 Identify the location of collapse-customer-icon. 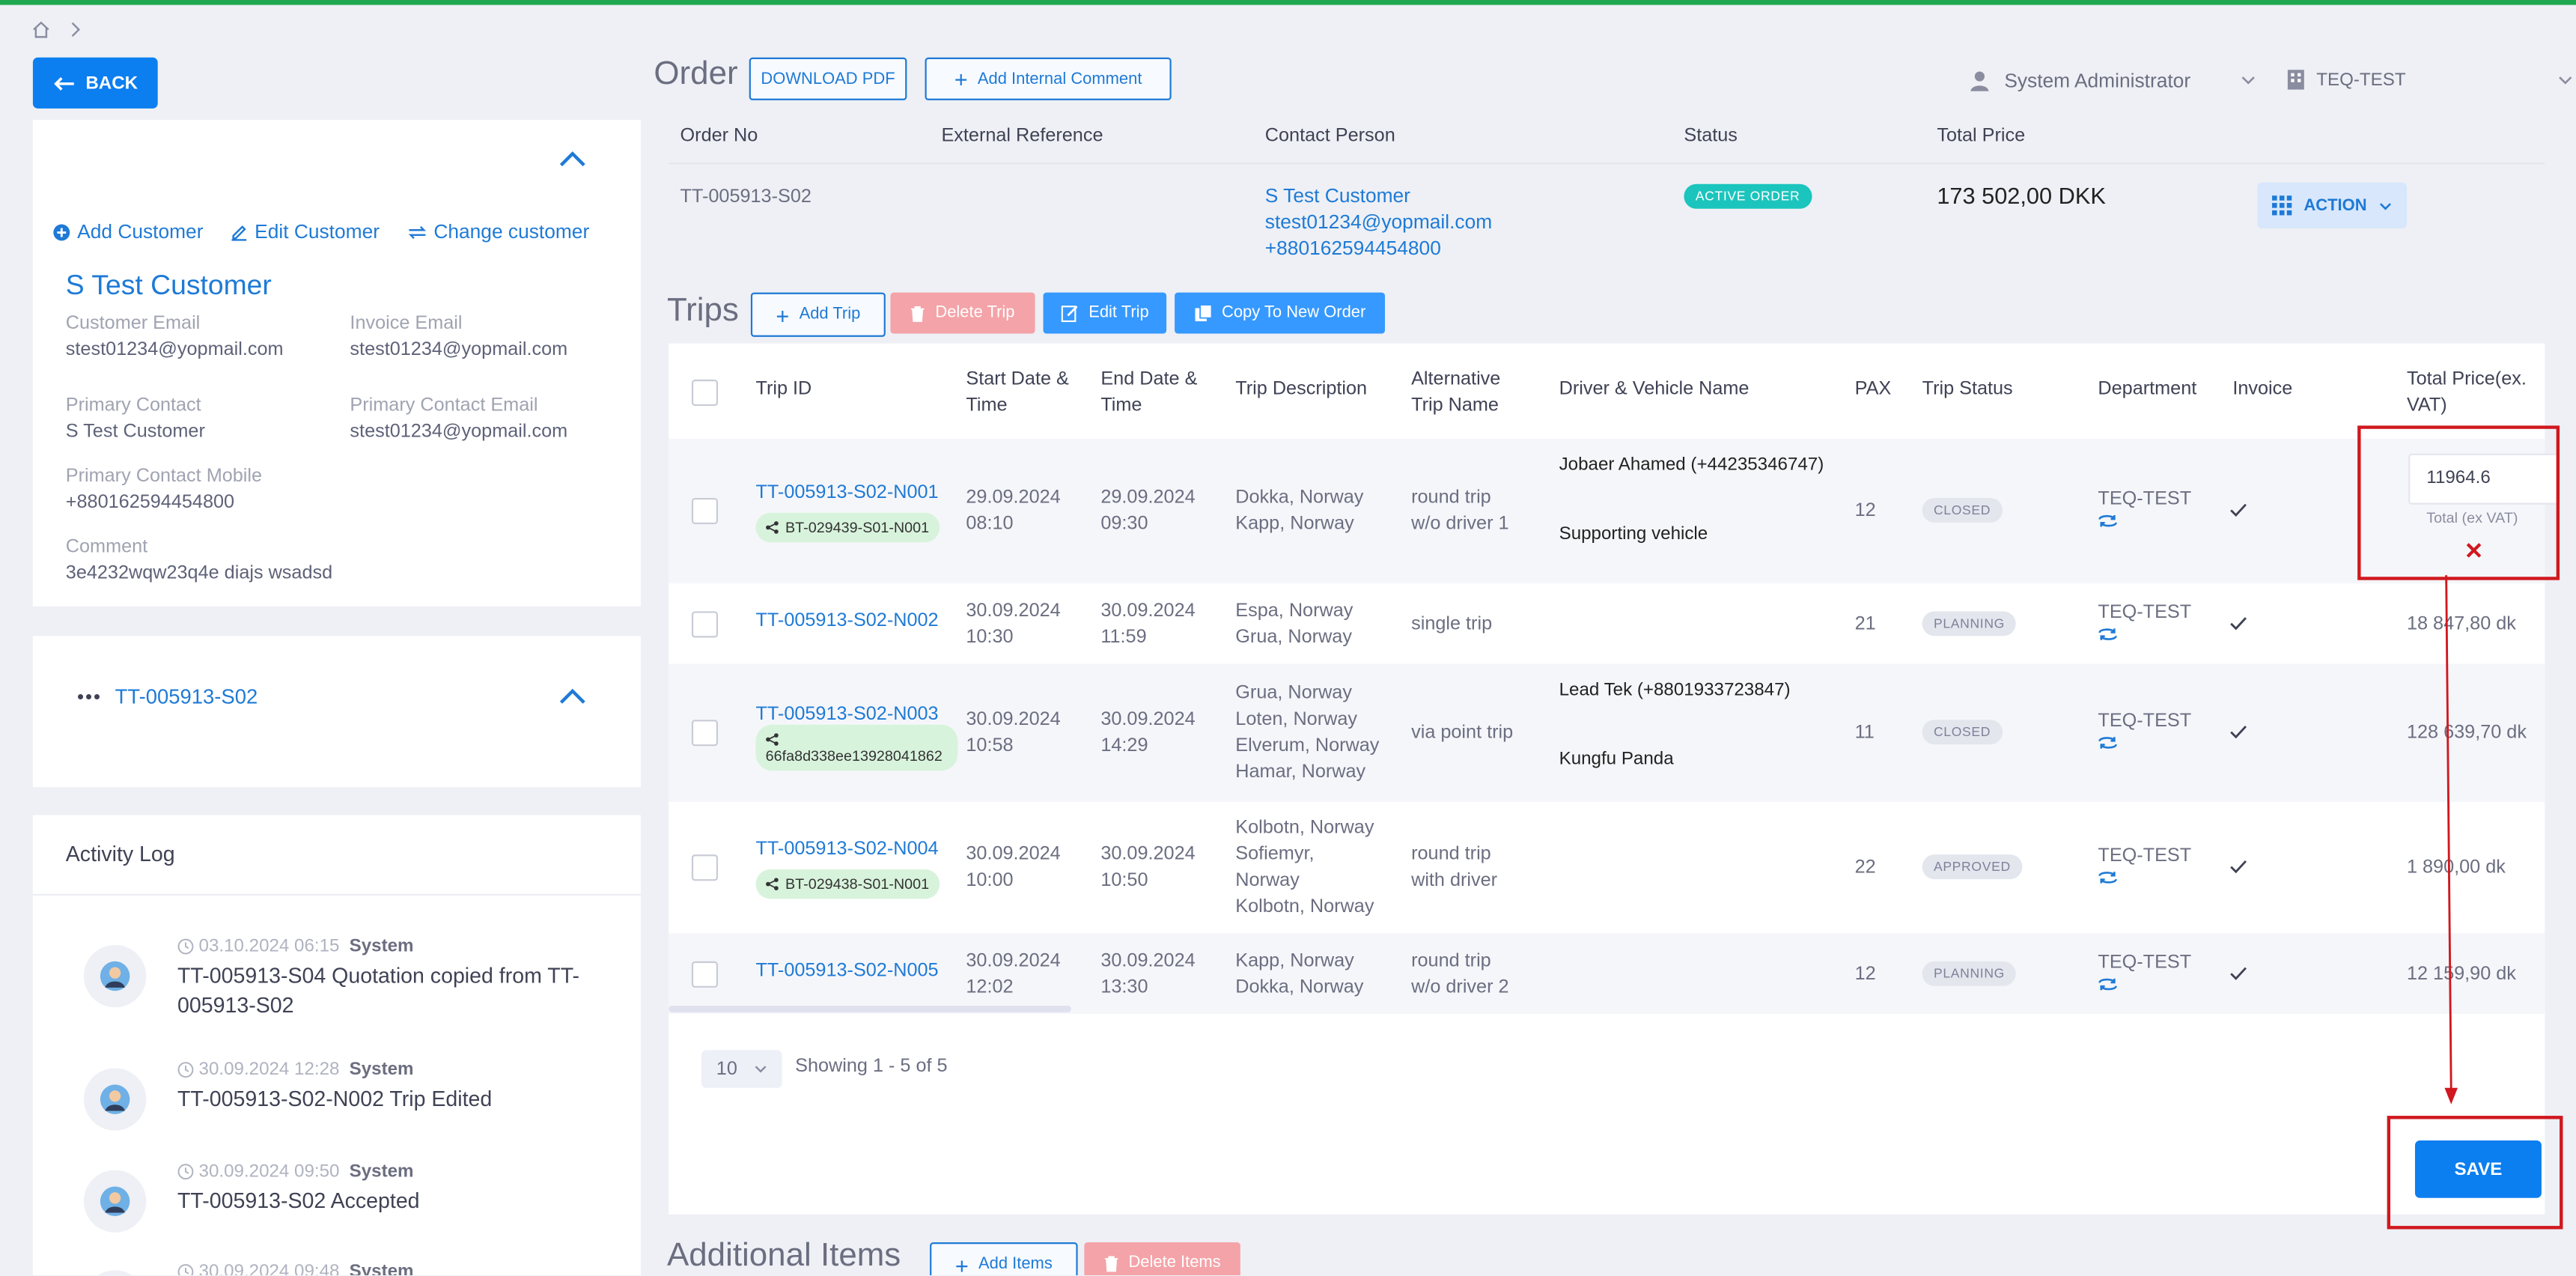
(572, 159).